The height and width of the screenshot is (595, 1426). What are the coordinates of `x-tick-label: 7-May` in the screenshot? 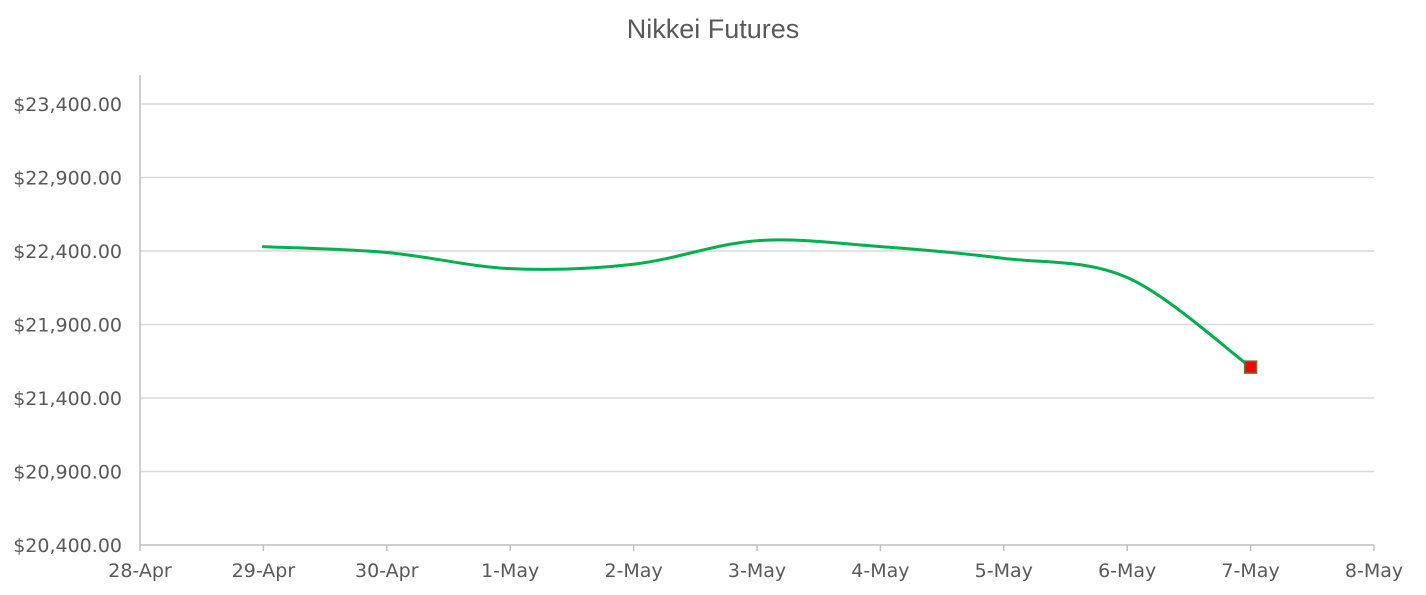 It's located at (1250, 571).